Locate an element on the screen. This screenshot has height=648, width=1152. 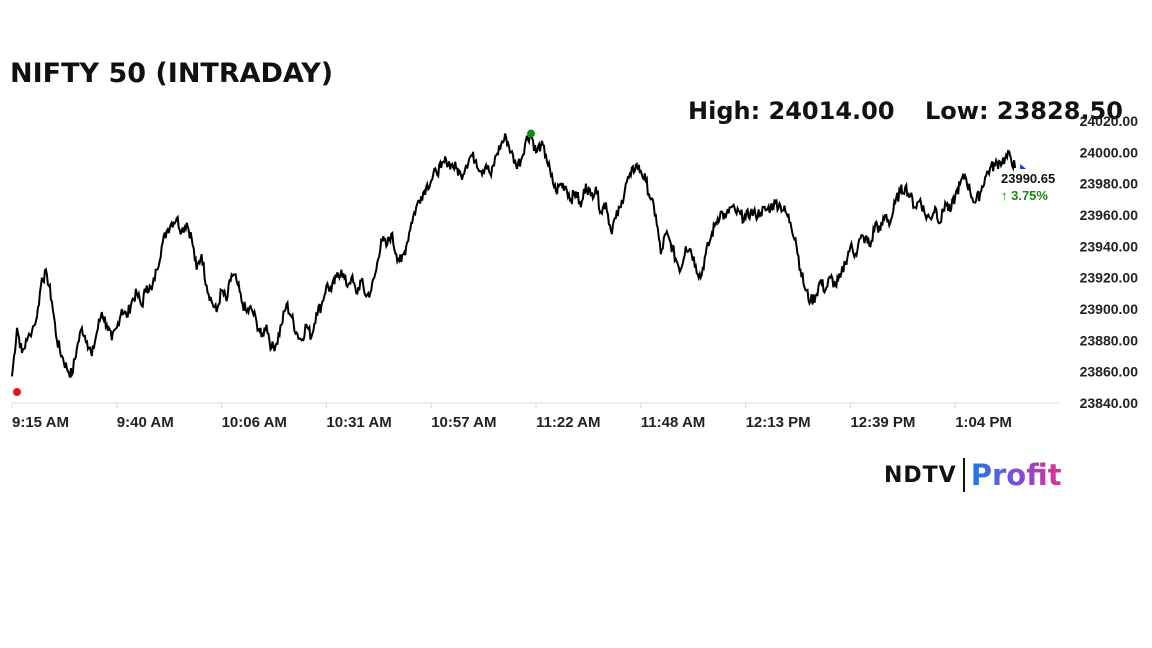
y-tick-label: 24020.00 is located at coordinates (1109, 121).